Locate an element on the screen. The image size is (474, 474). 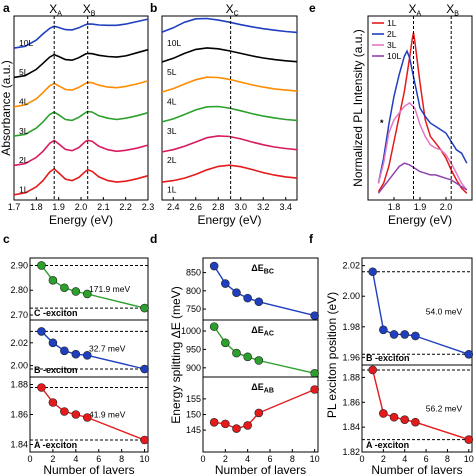
x-tick-label: 1.7 is located at coordinates (14, 207).